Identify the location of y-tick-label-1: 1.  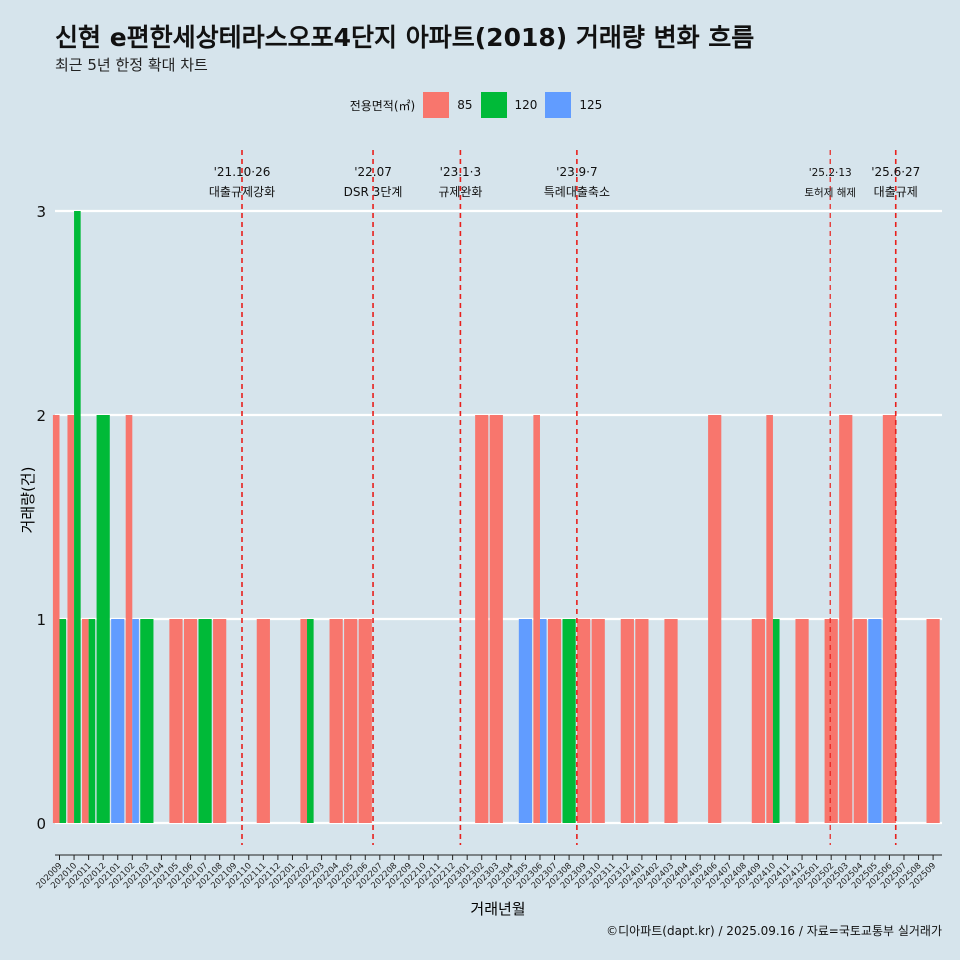
(41, 620).